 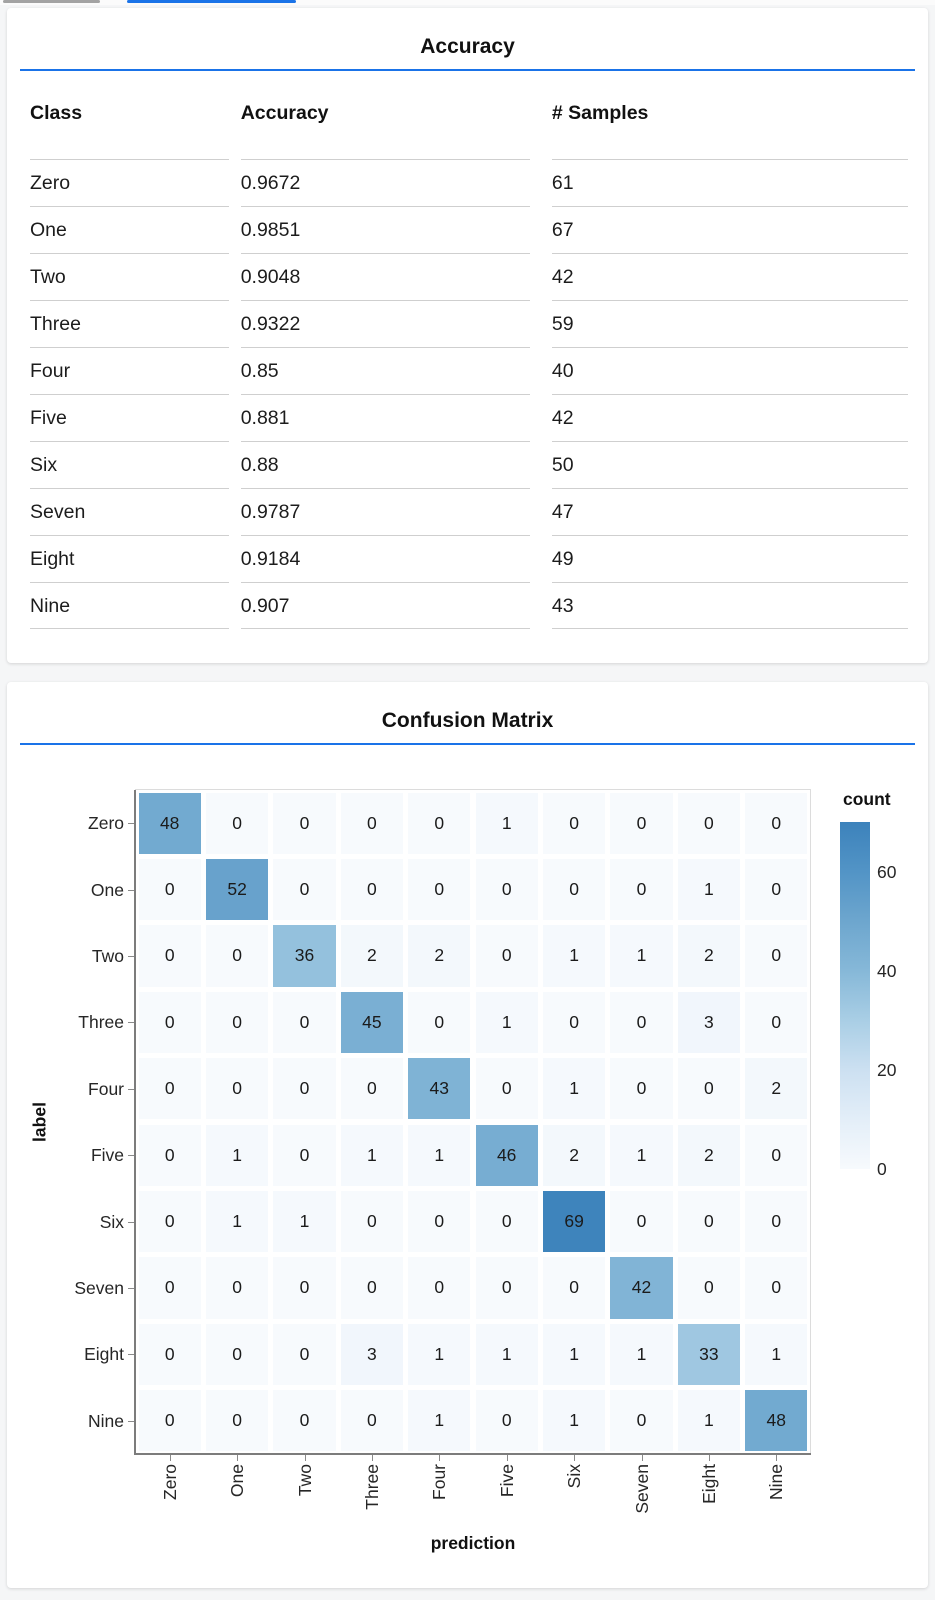 I want to click on column-header-class: Class, so click(x=56, y=113).